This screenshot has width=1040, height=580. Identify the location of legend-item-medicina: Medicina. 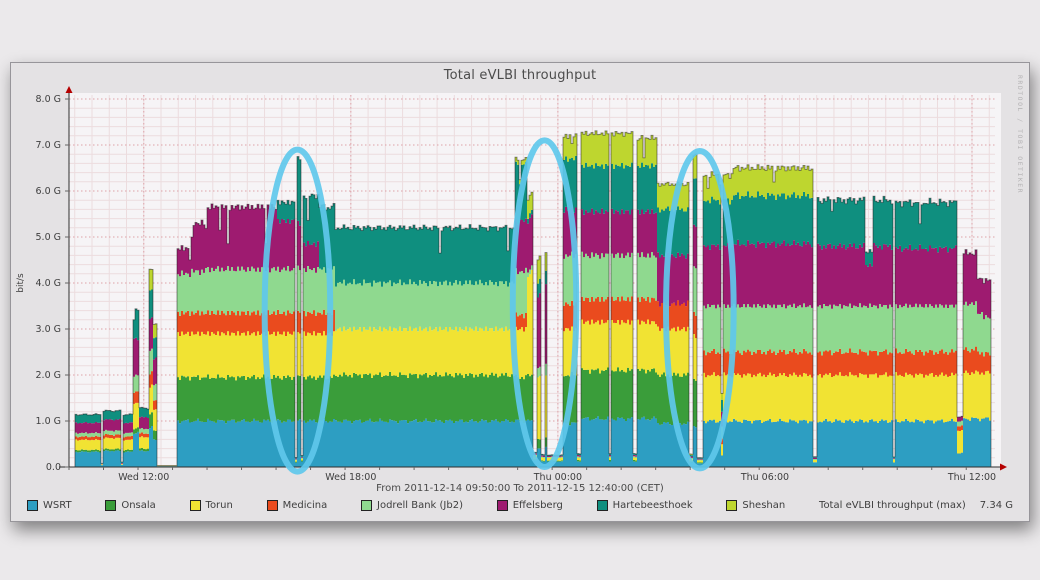
(297, 505).